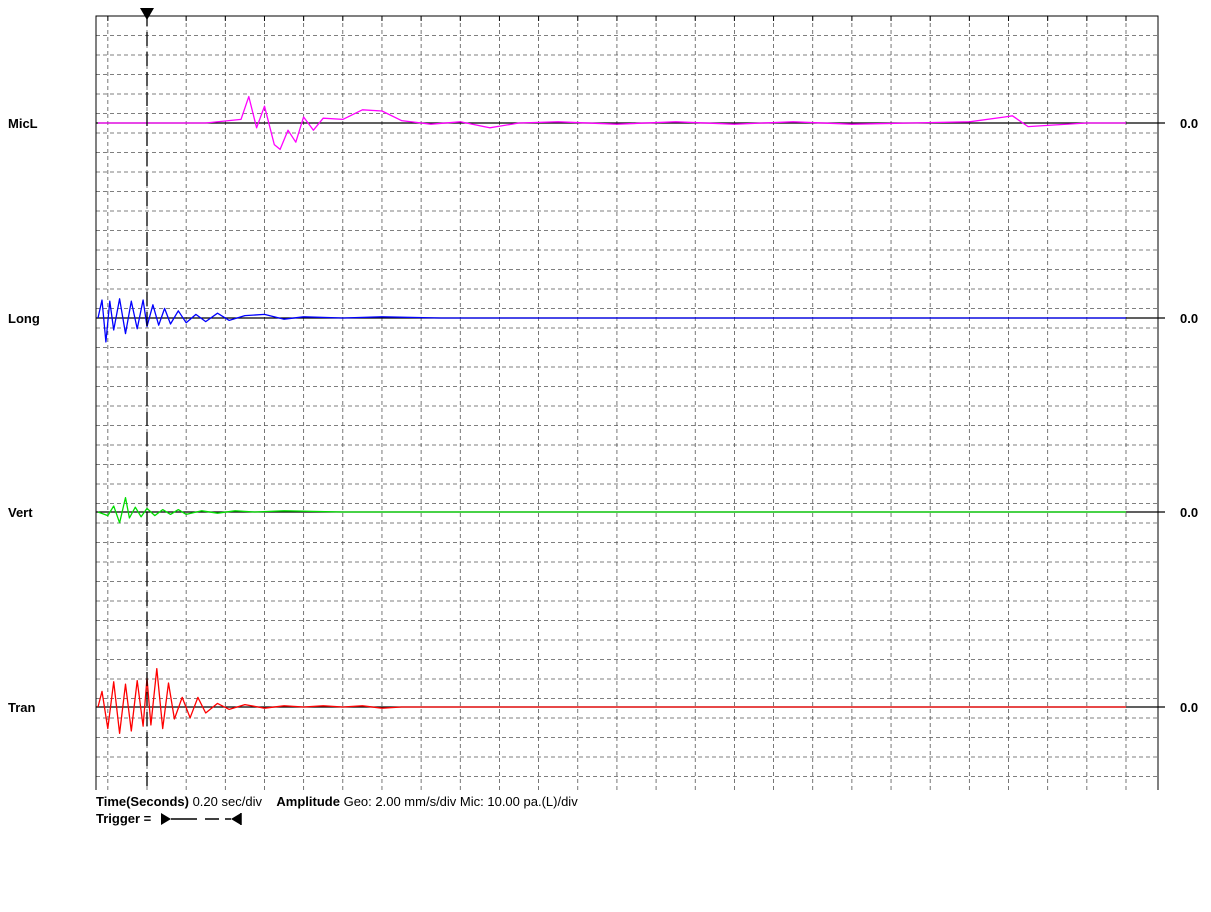 Image resolution: width=1211 pixels, height=912 pixels. Describe the element at coordinates (337, 818) in the screenshot. I see `trigger-legend: Trigger =` at that location.